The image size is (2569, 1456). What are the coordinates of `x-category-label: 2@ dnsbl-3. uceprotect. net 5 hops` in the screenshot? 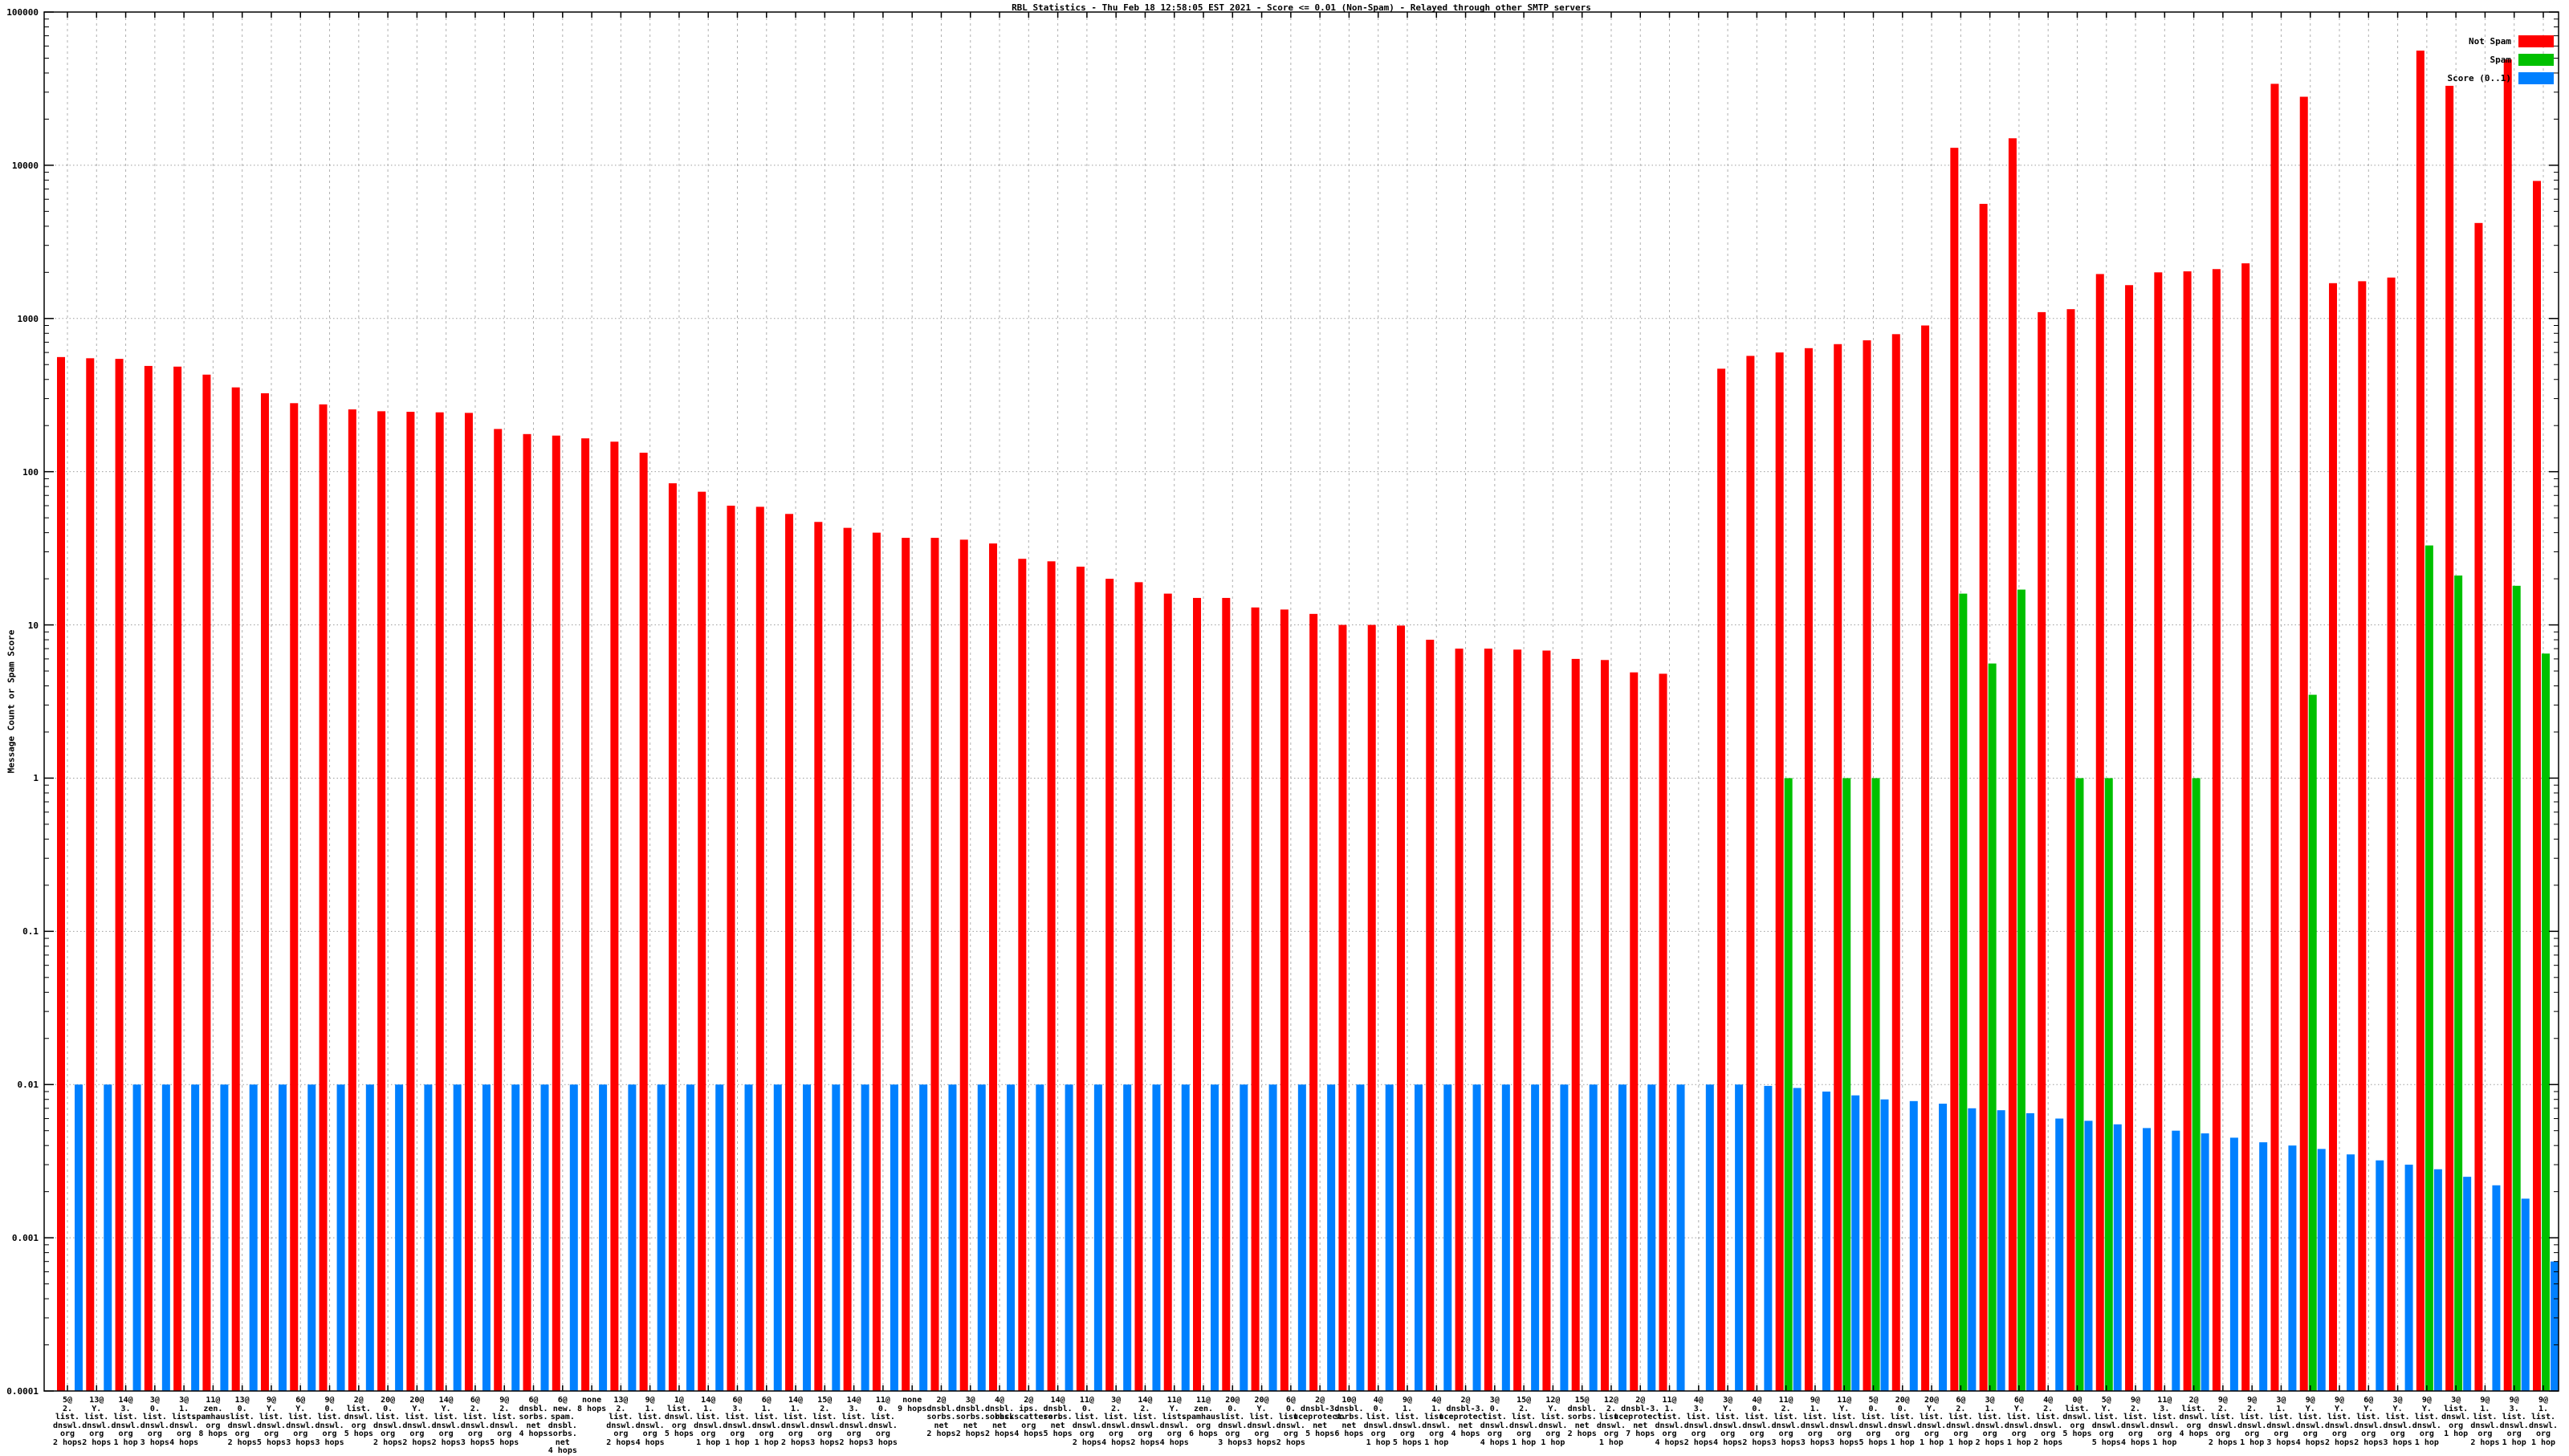 It's located at (1320, 1417).